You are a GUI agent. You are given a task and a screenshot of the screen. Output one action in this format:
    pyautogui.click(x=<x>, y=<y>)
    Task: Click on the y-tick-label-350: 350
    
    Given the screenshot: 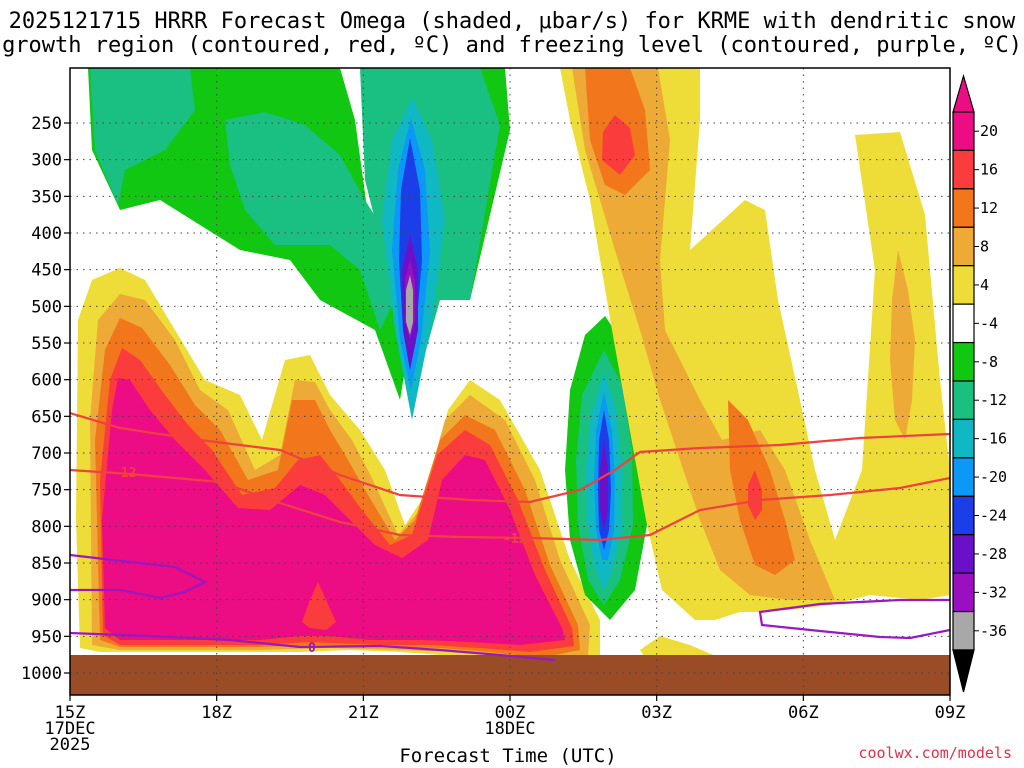 What is the action you would take?
    pyautogui.click(x=46, y=197)
    